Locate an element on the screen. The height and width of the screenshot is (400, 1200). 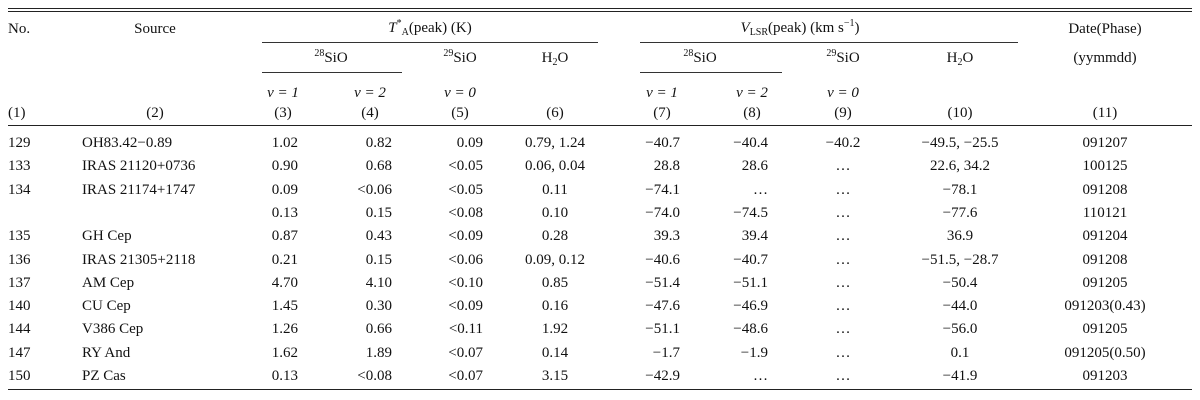
column-number-1: (1) is located at coordinates (17, 113).